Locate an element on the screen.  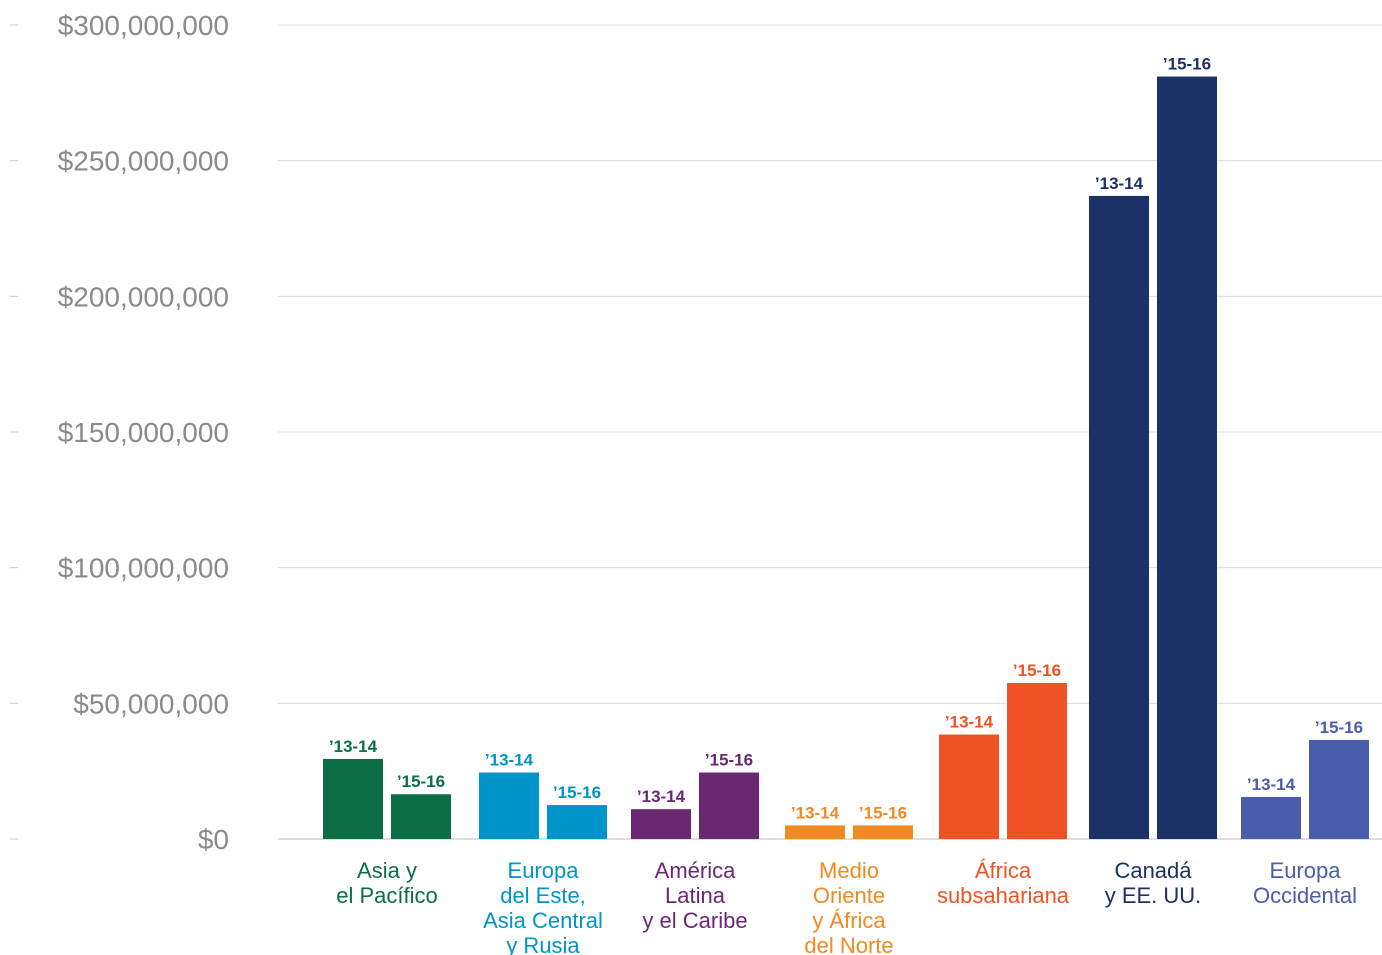
category-label: Canadá y EE. UU. is located at coordinates (1153, 883).